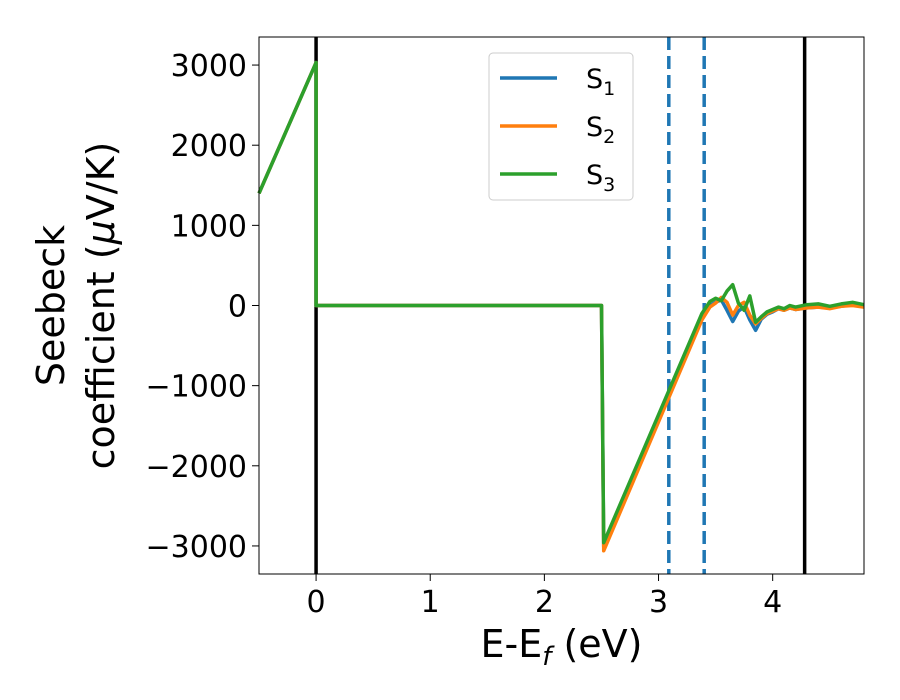 Image resolution: width=900 pixels, height=700 pixels. What do you see at coordinates (196, 387) in the screenshot?
I see `y-tick-label-4: −1000` at bounding box center [196, 387].